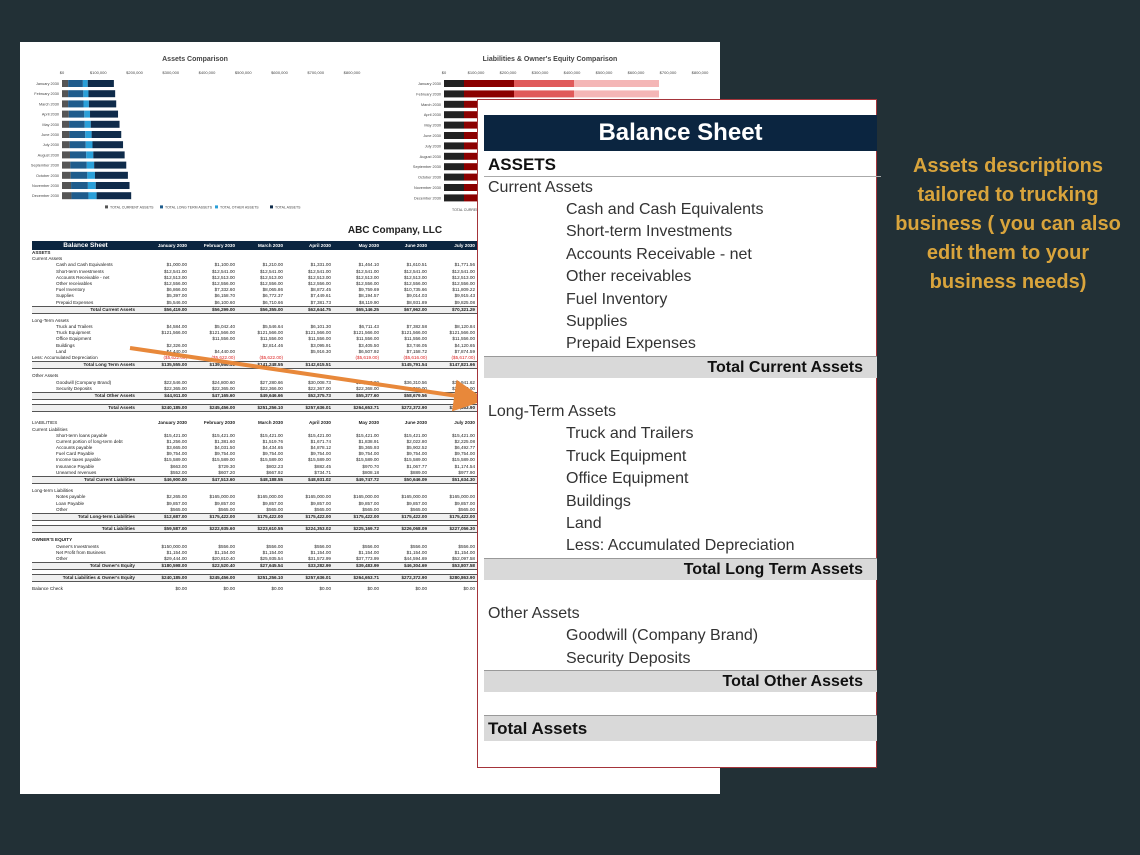 The image size is (1140, 855). Describe the element at coordinates (322, 466) in the screenshot. I see `cell-value: $882.45` at that location.